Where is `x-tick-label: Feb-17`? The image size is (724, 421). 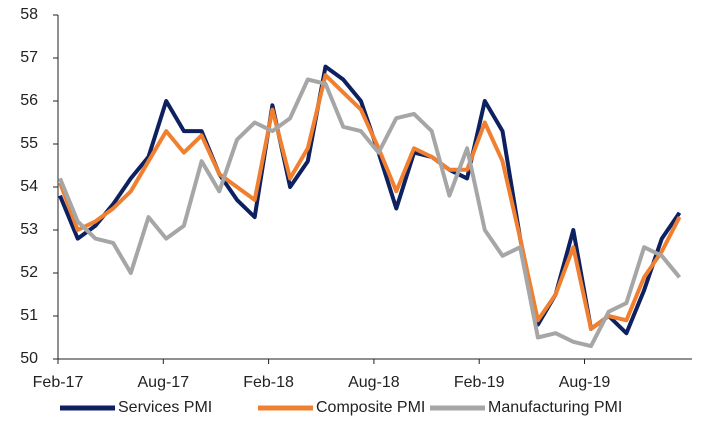 x-tick-label: Feb-17 is located at coordinates (58, 382).